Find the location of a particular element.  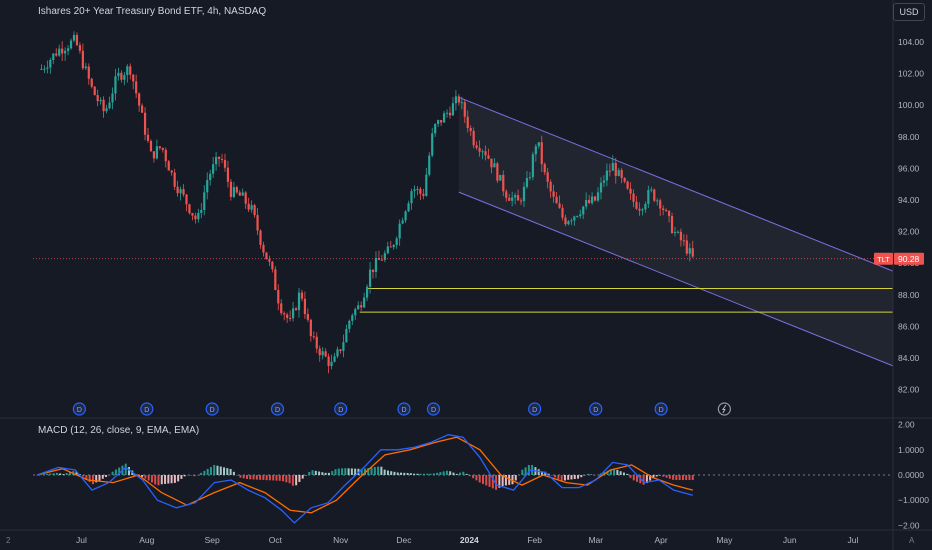

timezone-corner-label: 2 is located at coordinates (8, 540).